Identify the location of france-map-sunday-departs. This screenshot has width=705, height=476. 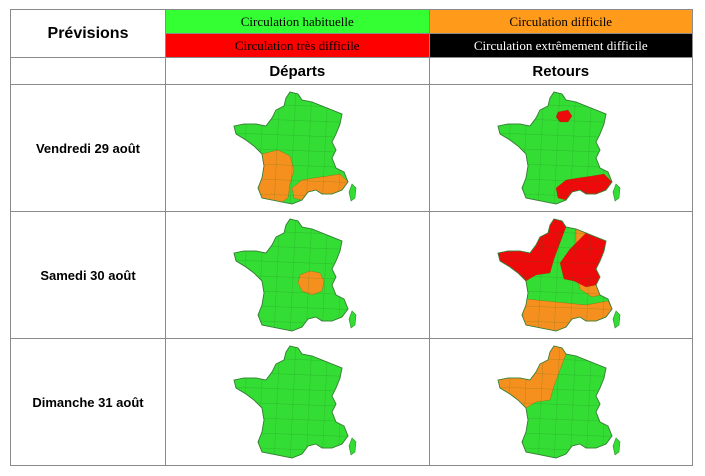
(295, 402).